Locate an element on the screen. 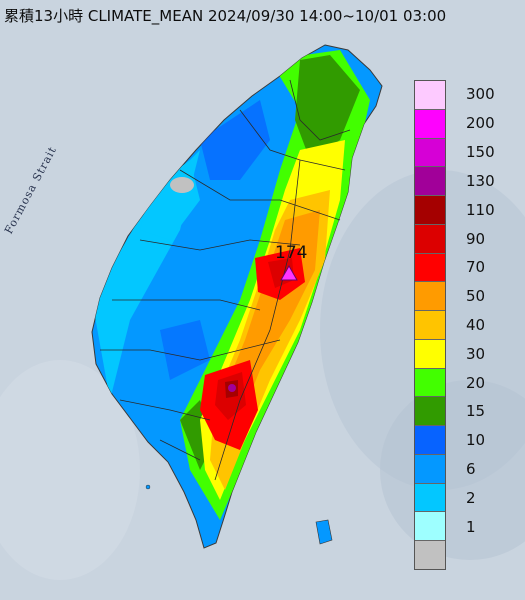  legend-label: 110 is located at coordinates (480, 209).